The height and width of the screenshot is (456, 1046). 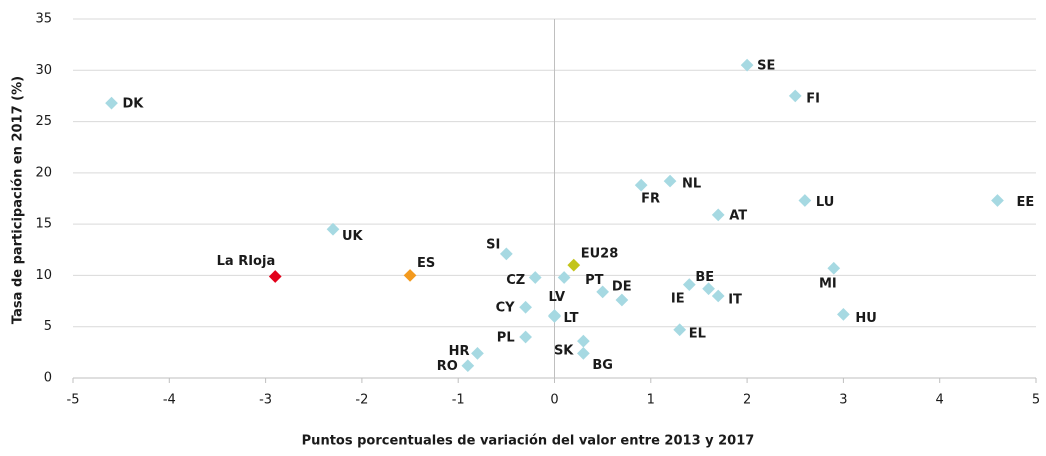 I want to click on y-tick-label: 5, so click(x=48, y=326).